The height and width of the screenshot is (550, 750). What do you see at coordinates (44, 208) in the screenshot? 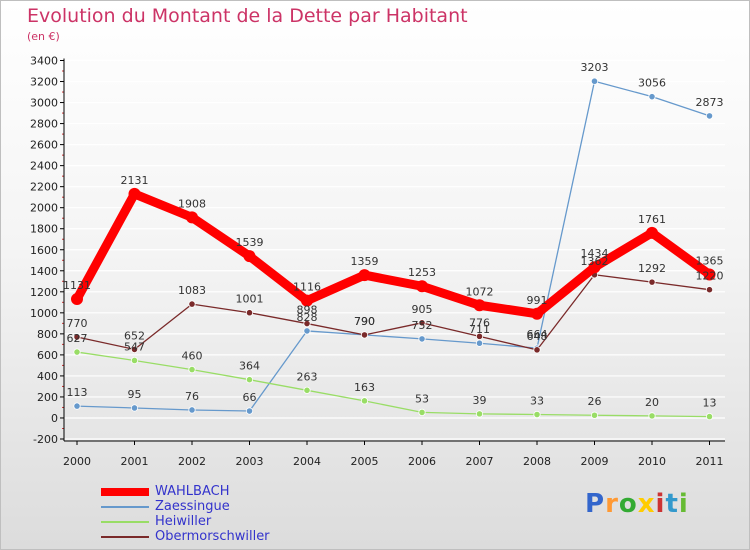
I see `y-tick-label: 2000` at bounding box center [44, 208].